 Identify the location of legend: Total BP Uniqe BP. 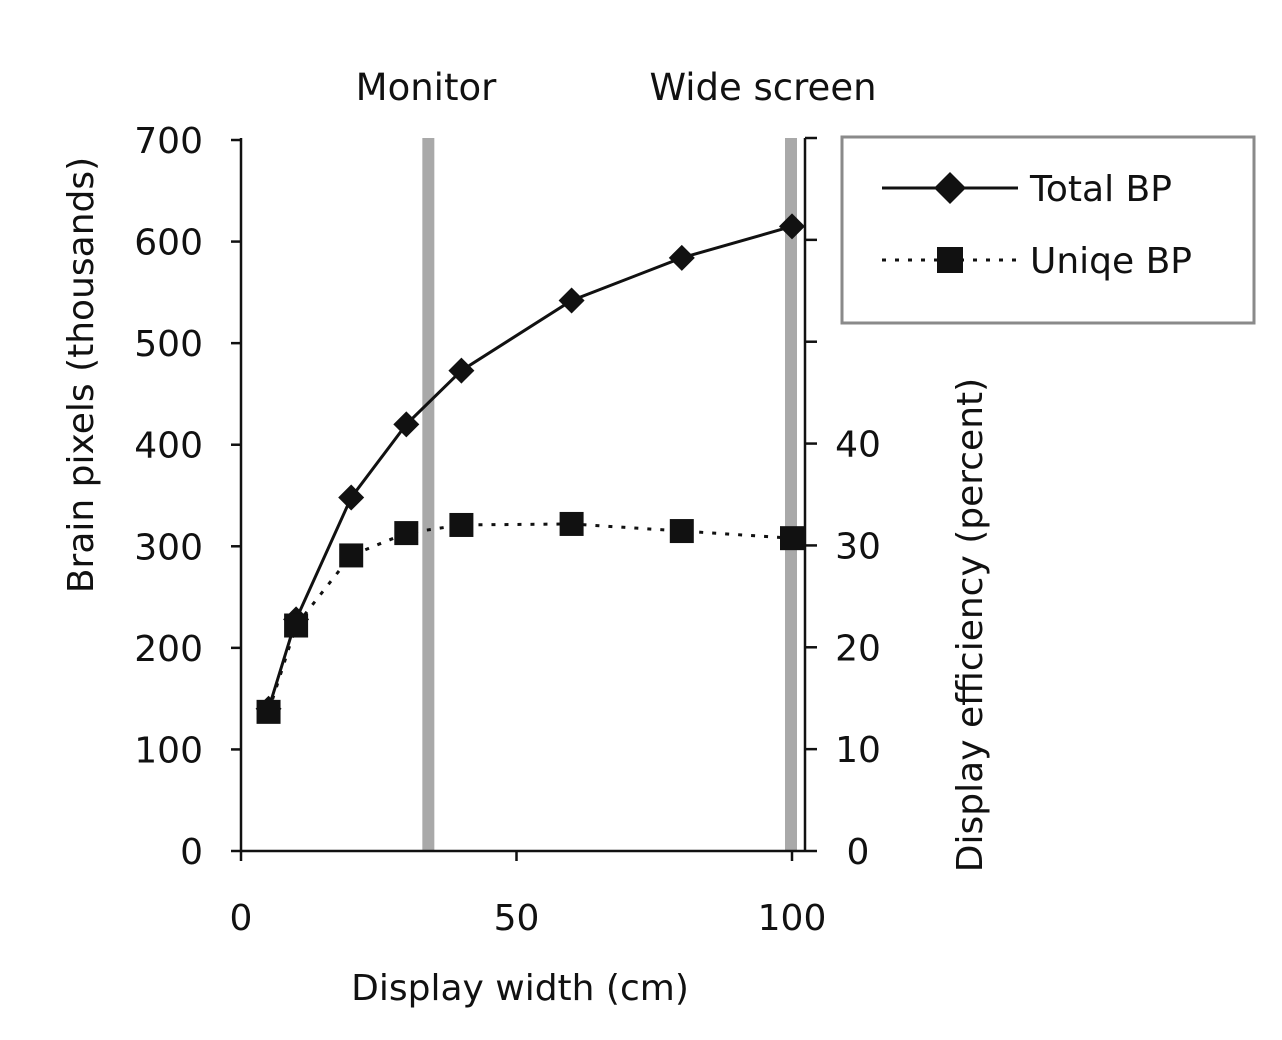
(1048, 230).